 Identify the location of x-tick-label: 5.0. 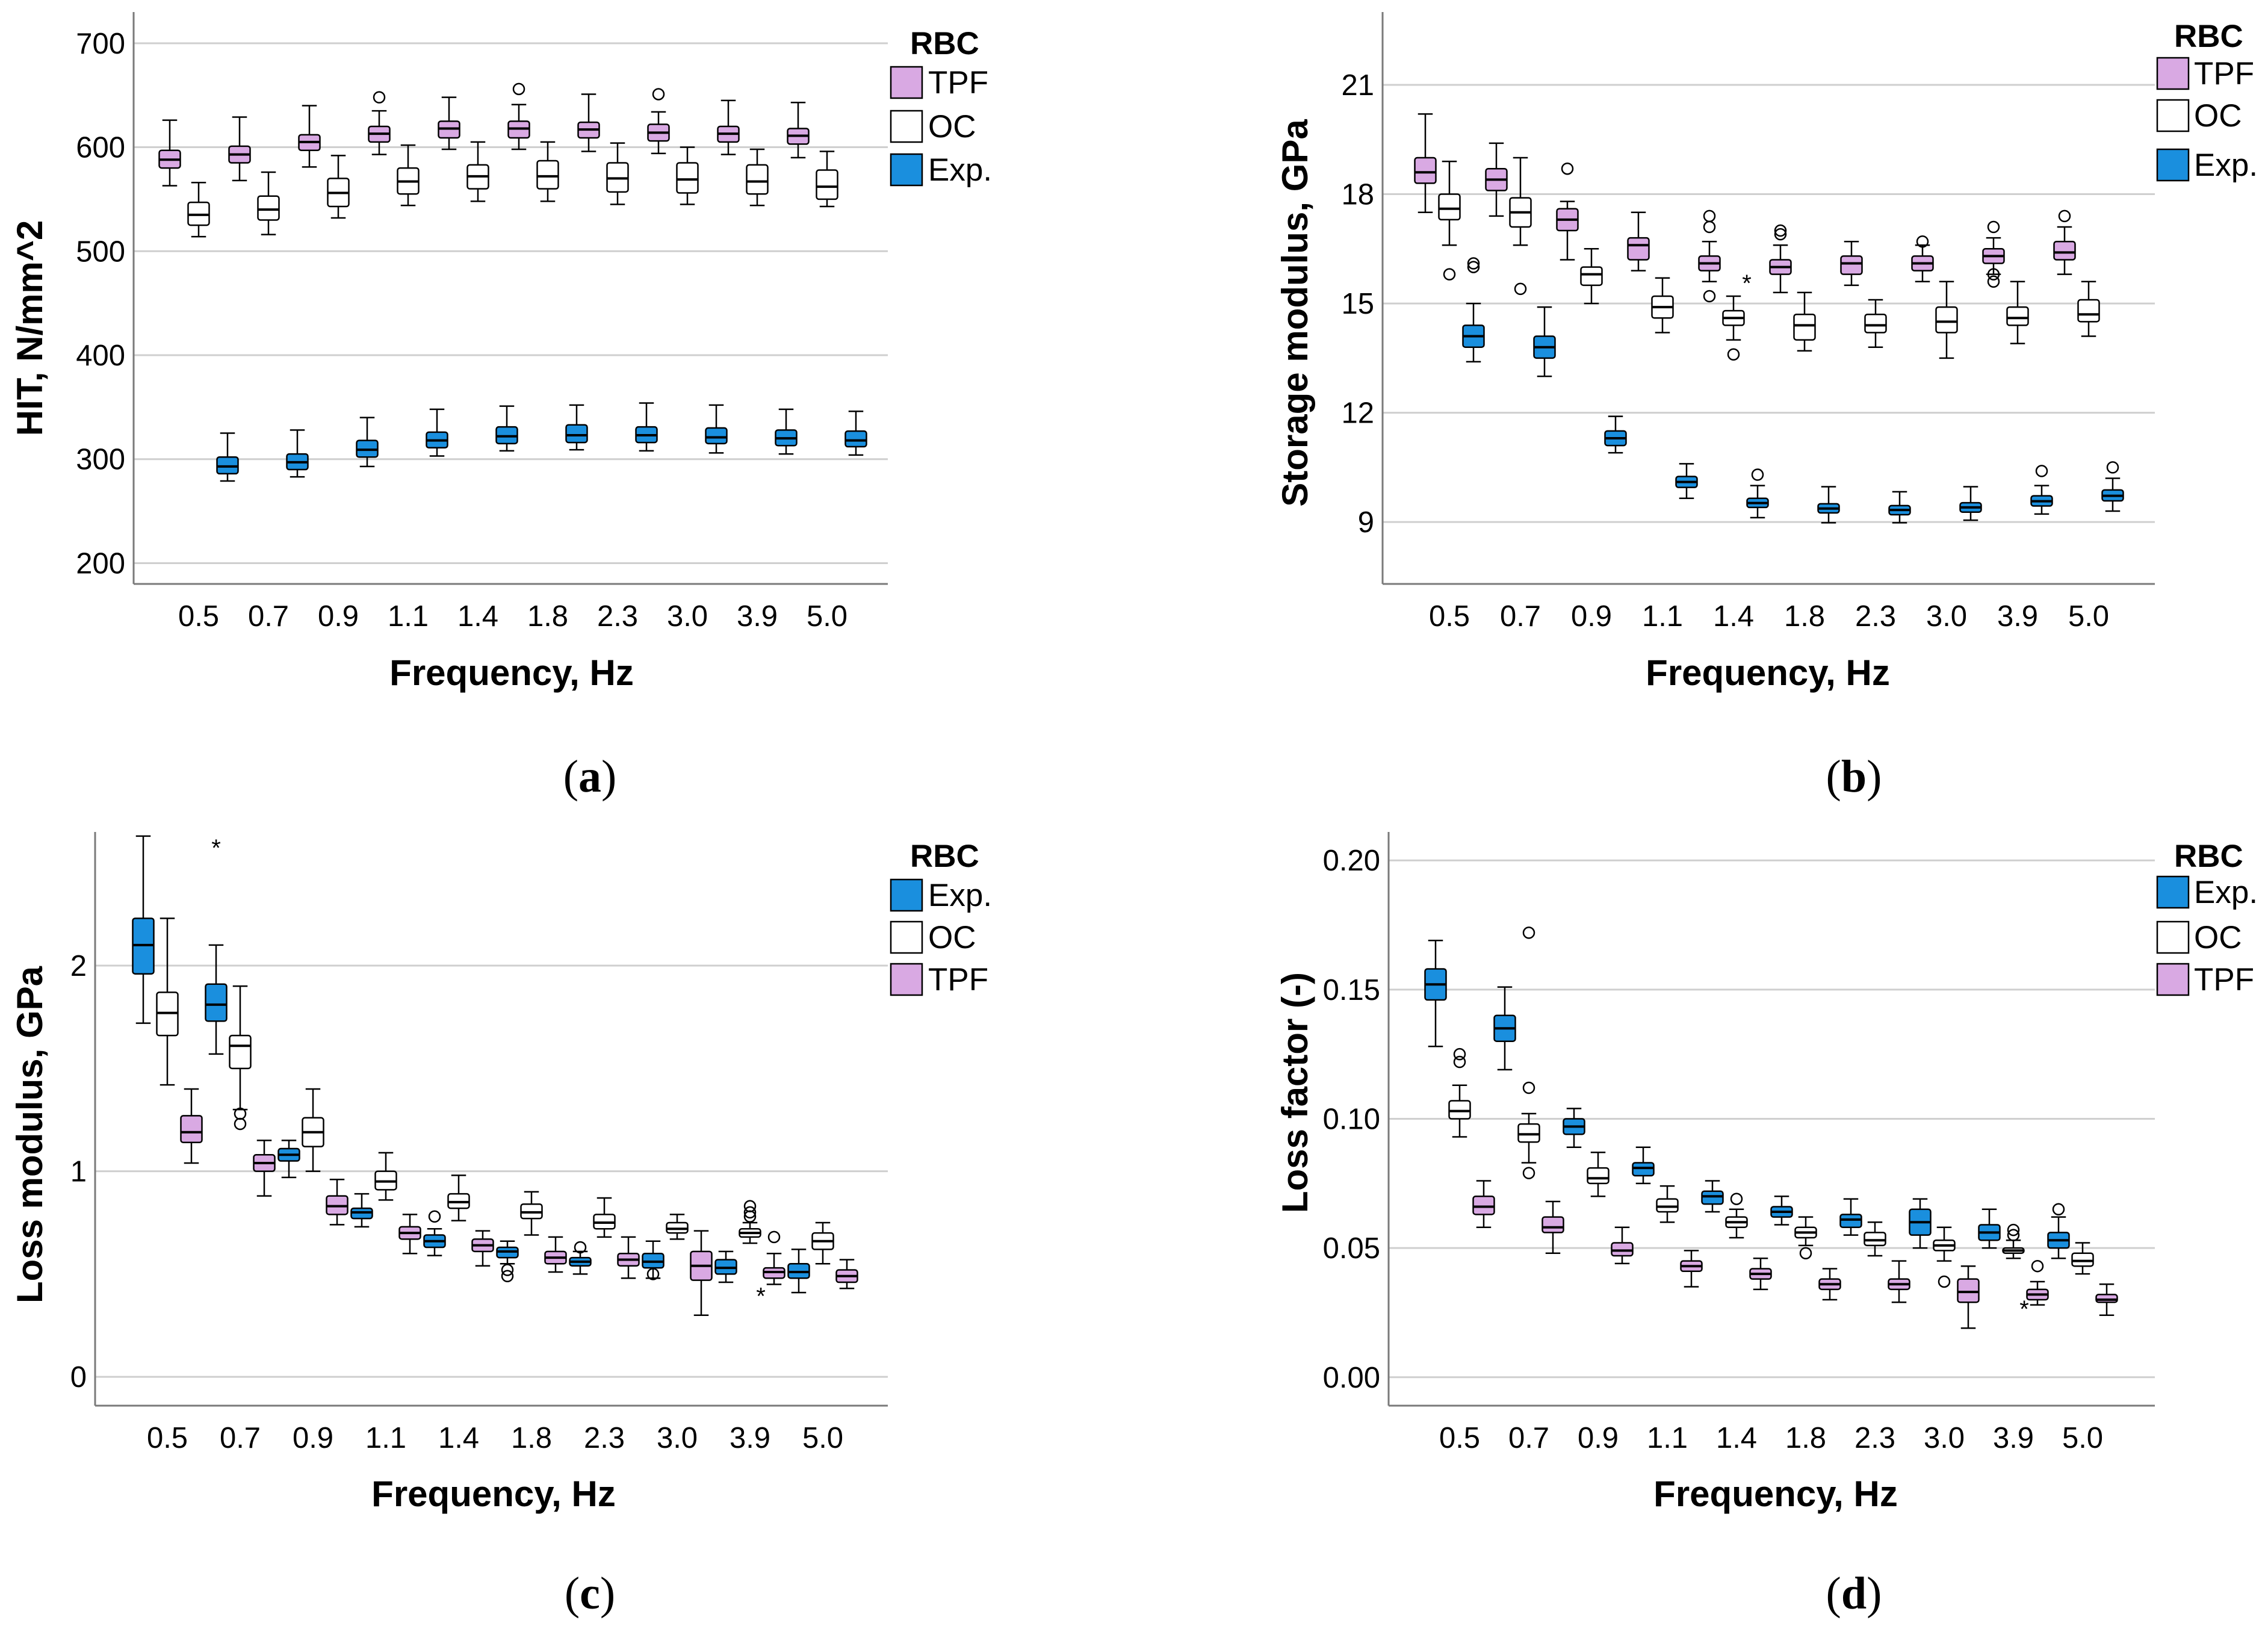
(827, 617).